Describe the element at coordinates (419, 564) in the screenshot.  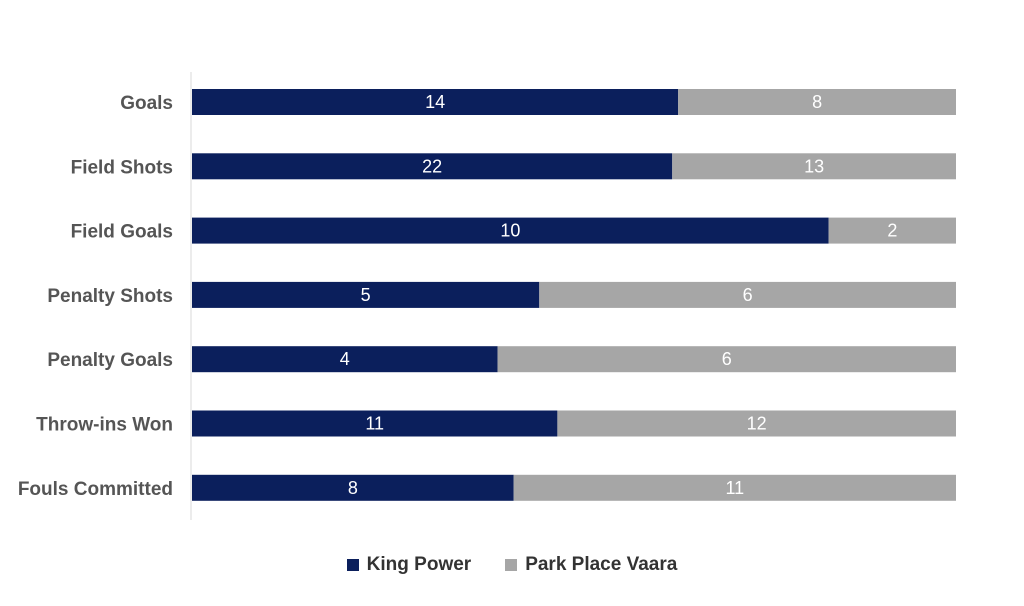
I see `legend-label-king-power: King Power` at that location.